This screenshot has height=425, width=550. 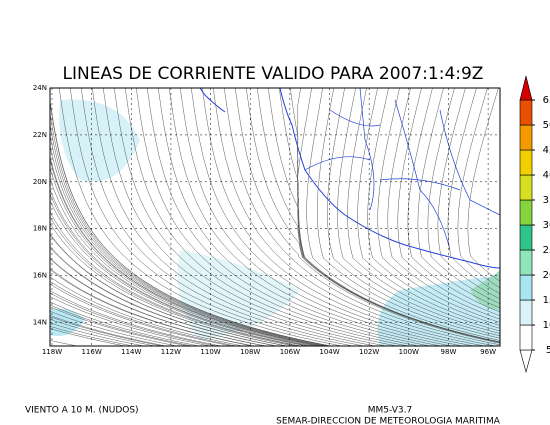 What do you see at coordinates (546, 325) in the screenshot?
I see `colorbar-label: 10` at bounding box center [546, 325].